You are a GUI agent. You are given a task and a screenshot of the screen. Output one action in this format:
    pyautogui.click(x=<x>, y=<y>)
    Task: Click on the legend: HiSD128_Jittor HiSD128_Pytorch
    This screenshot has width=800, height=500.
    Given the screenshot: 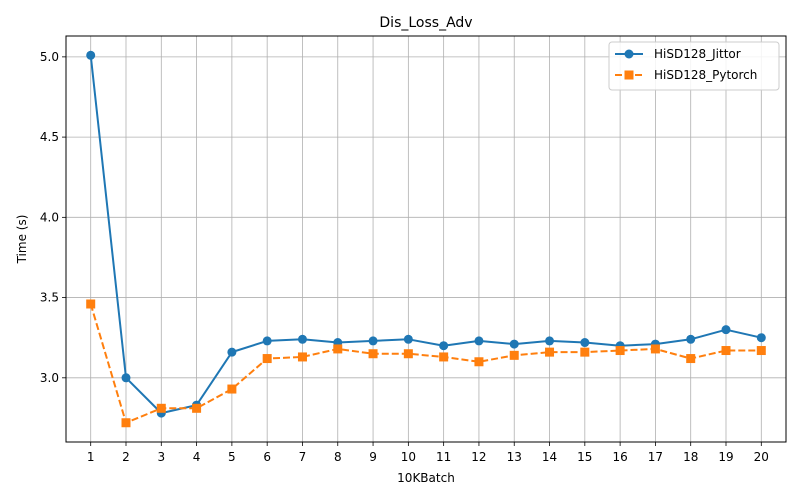 What is the action you would take?
    pyautogui.click(x=694, y=66)
    